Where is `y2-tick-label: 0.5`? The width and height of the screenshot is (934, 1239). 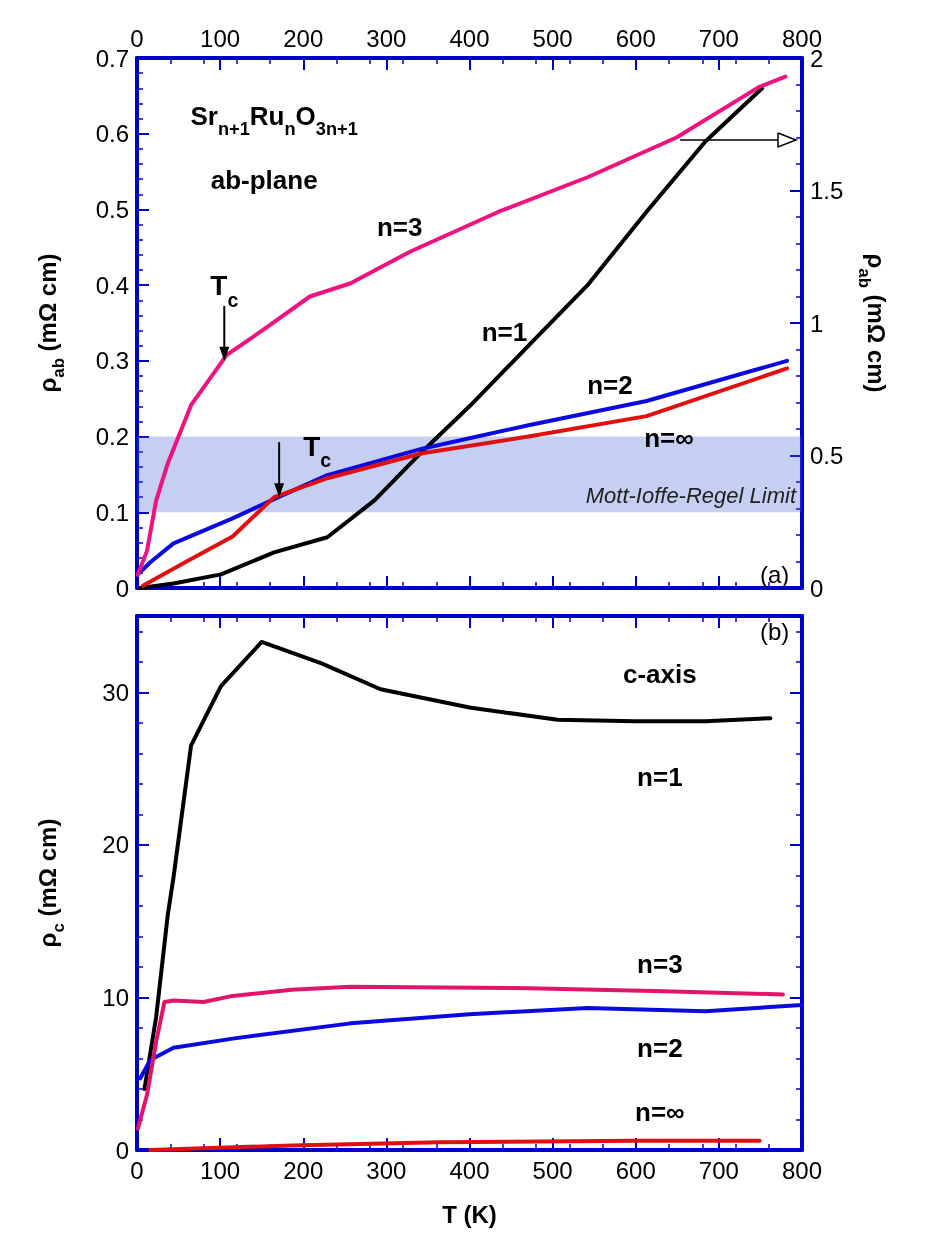 y2-tick-label: 0.5 is located at coordinates (827, 455).